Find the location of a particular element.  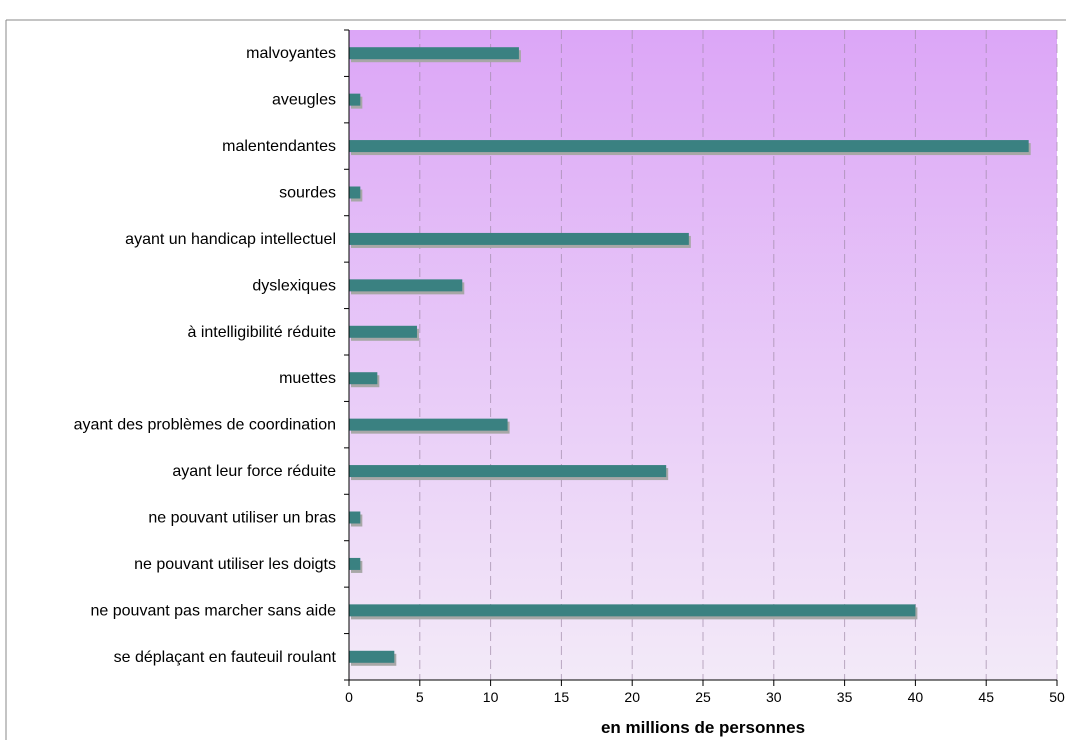

x-tick-label: 40 is located at coordinates (916, 697).